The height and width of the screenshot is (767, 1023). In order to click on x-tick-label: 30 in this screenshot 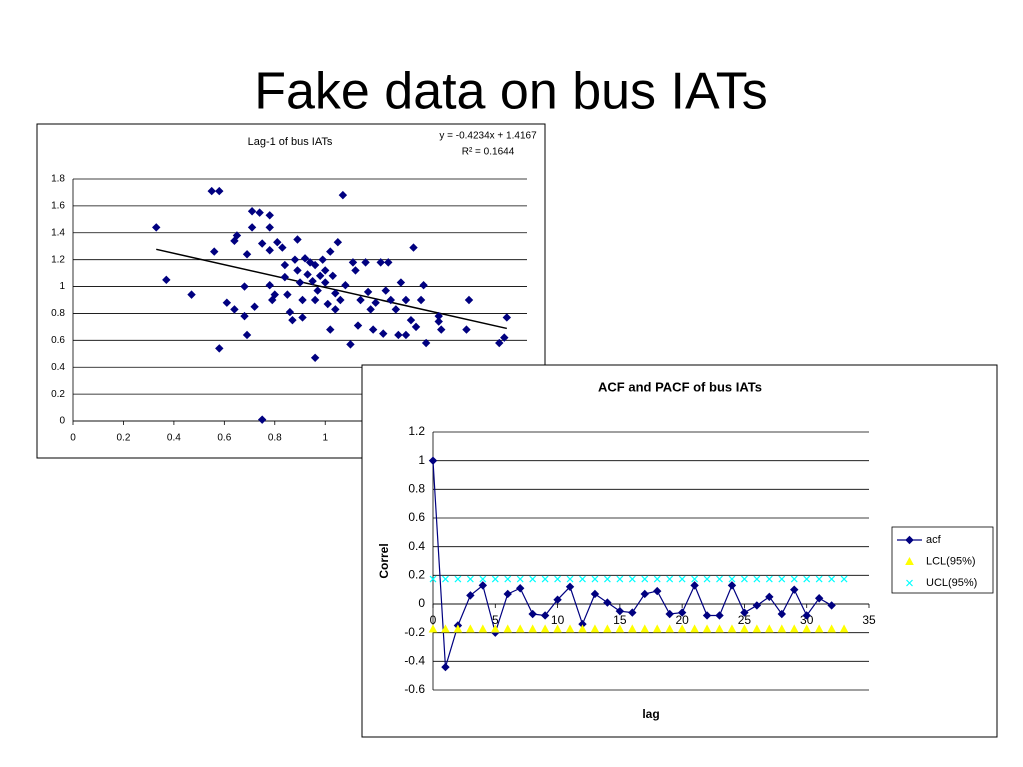, I will do `click(807, 620)`.